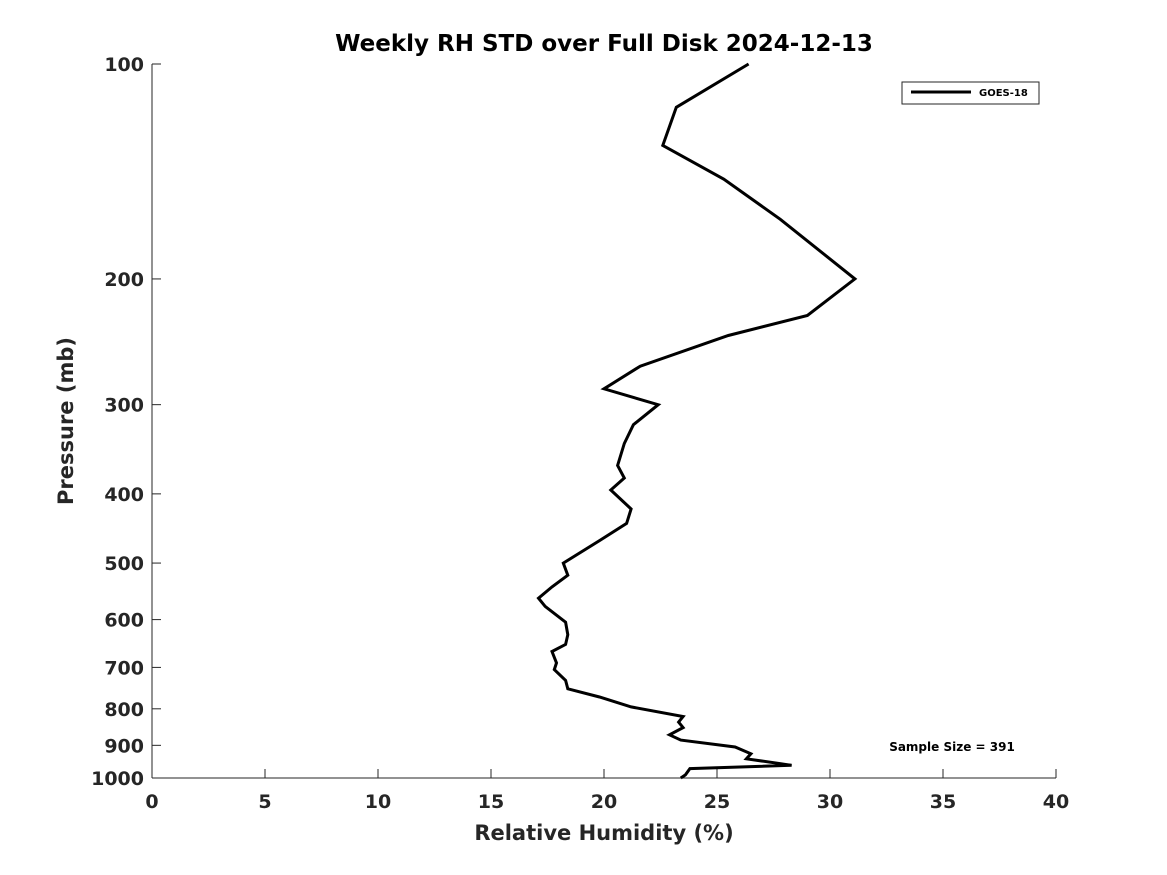 This screenshot has width=1167, height=875. What do you see at coordinates (378, 802) in the screenshot?
I see `x-tick-label: 10` at bounding box center [378, 802].